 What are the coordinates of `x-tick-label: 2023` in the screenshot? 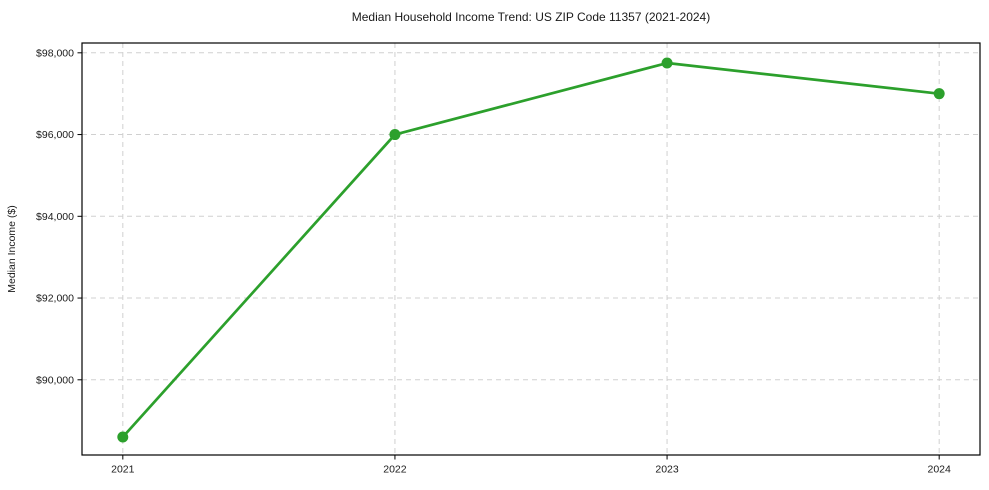 It's located at (667, 470).